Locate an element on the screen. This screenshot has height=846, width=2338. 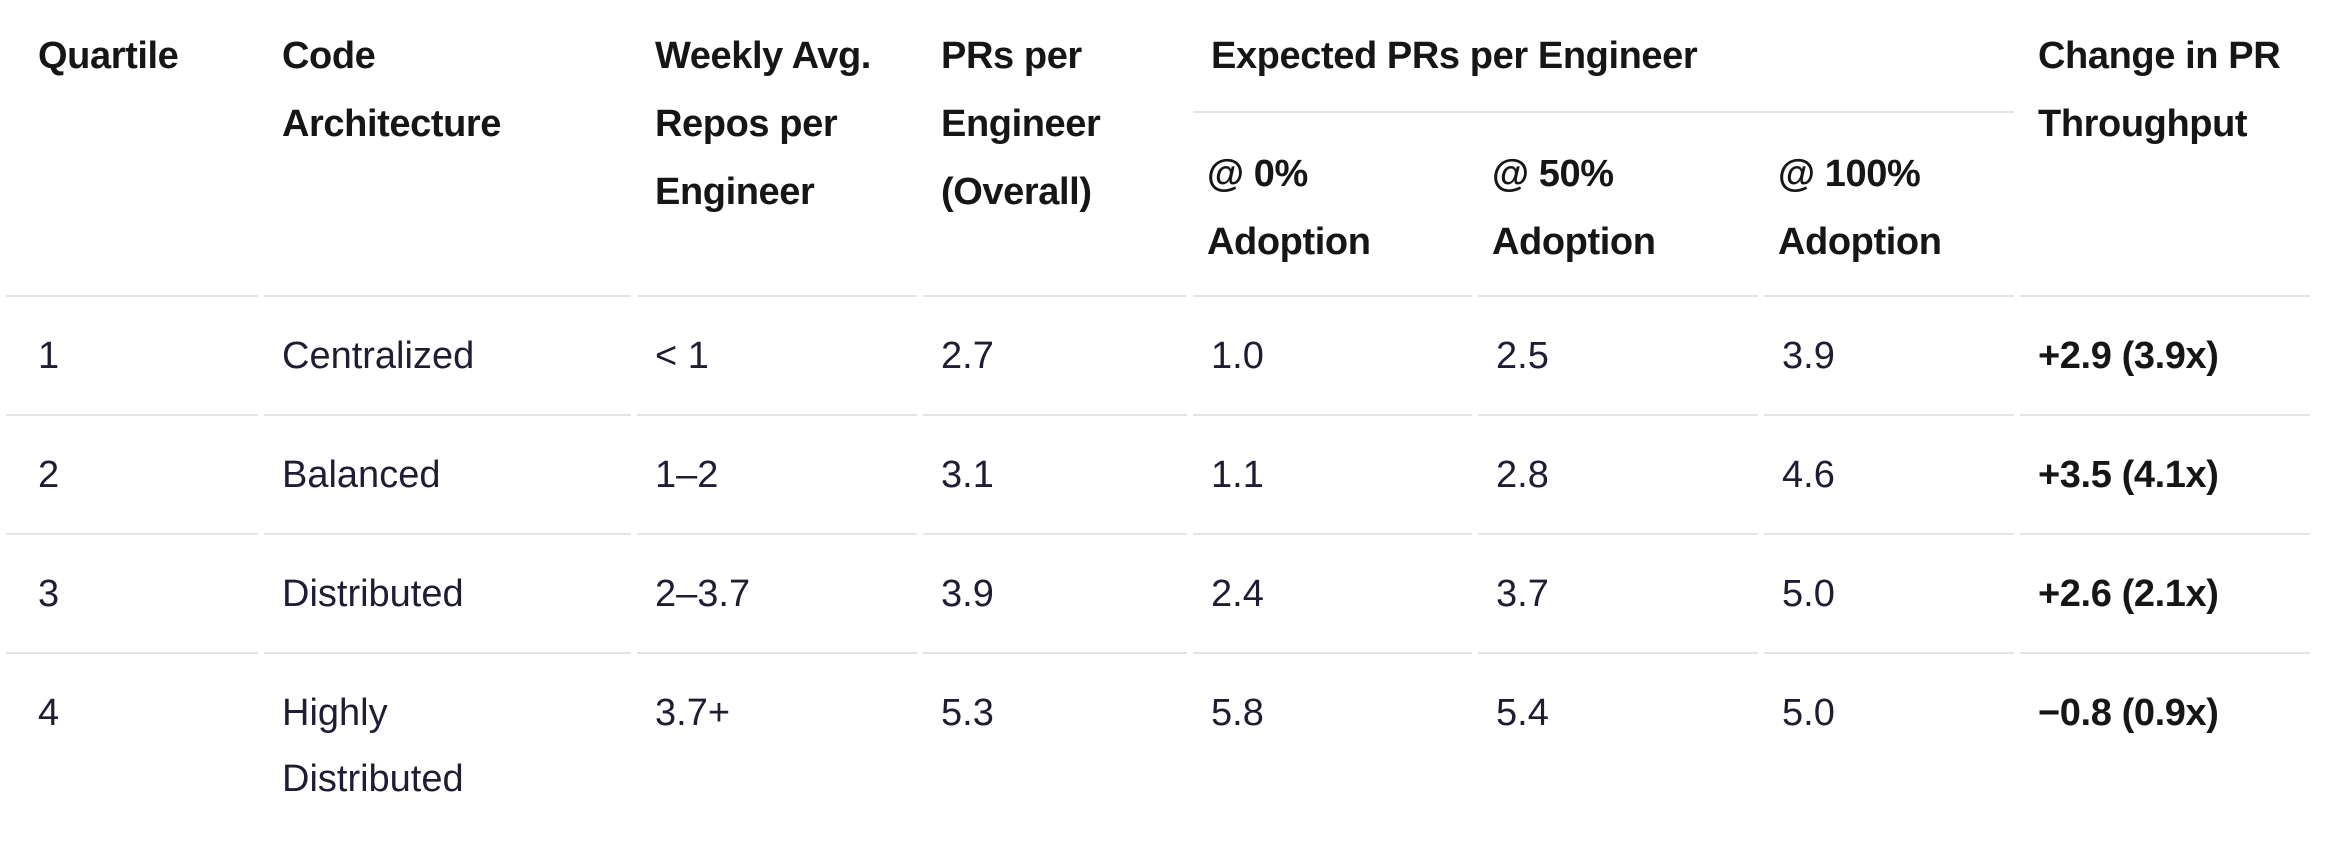
cell-weekly-avg-repos: < 1 is located at coordinates (777, 356).